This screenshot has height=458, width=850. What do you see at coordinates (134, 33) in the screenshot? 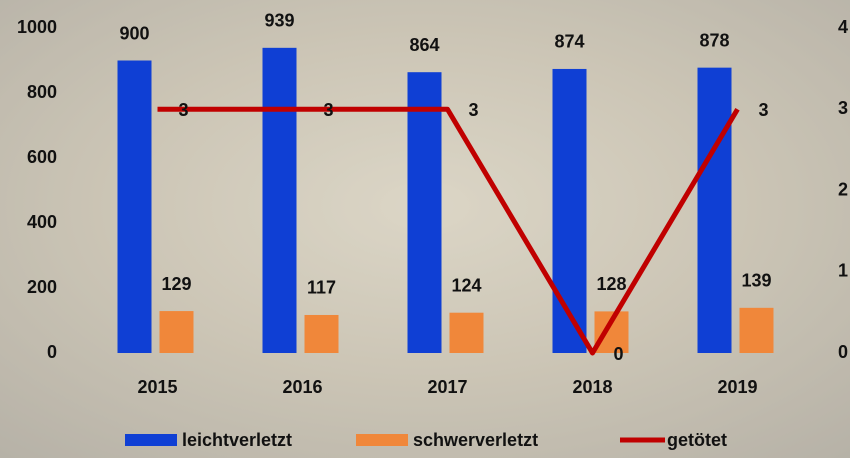
I see `data-label: 900` at bounding box center [134, 33].